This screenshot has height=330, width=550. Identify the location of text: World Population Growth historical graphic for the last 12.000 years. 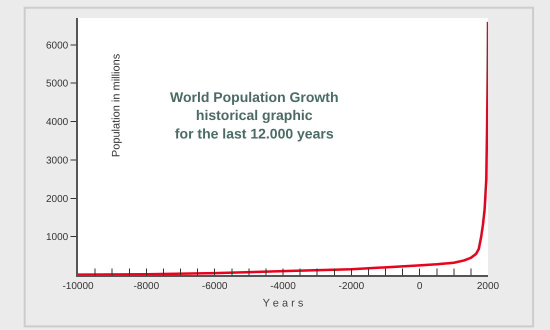
(254, 115).